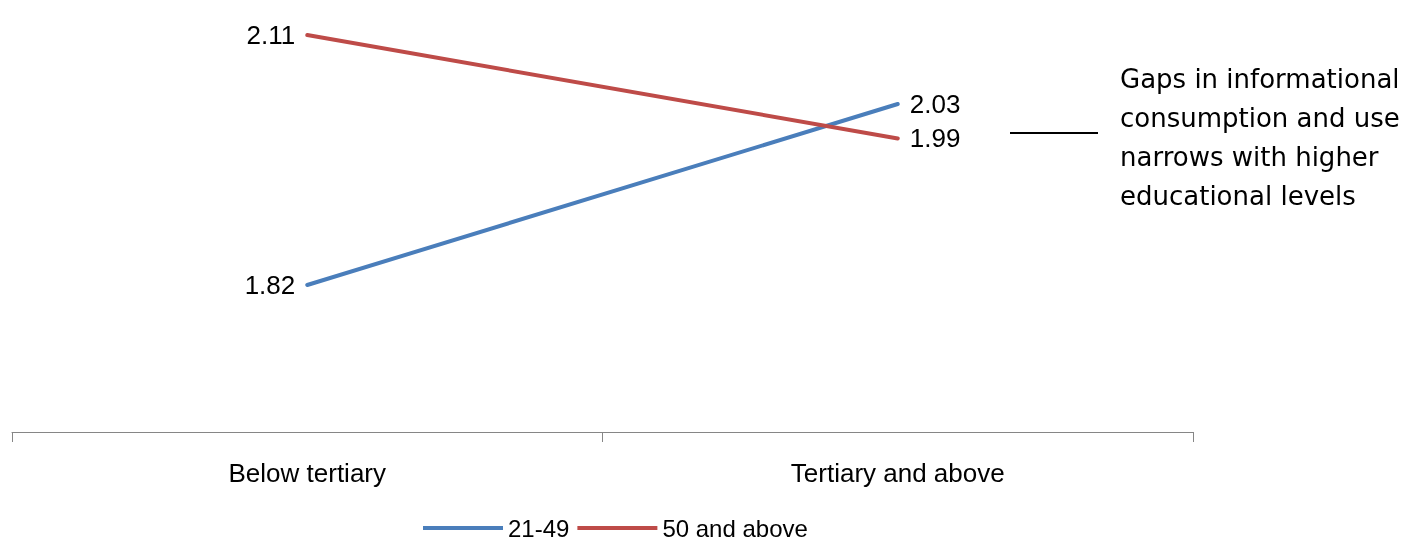 Image resolution: width=1410 pixels, height=545 pixels. Describe the element at coordinates (897, 473) in the screenshot. I see `x-tick-label: Tertiary and above` at that location.